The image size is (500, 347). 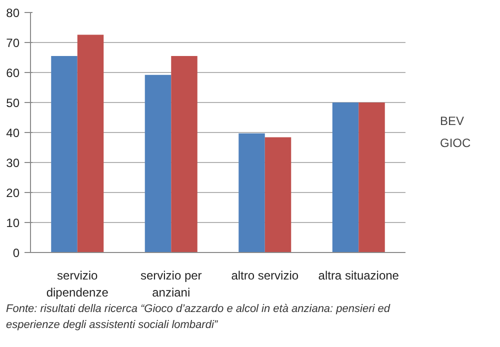 What do you see at coordinates (77, 284) in the screenshot?
I see `x-tick-label: servizio dipendenze` at bounding box center [77, 284].